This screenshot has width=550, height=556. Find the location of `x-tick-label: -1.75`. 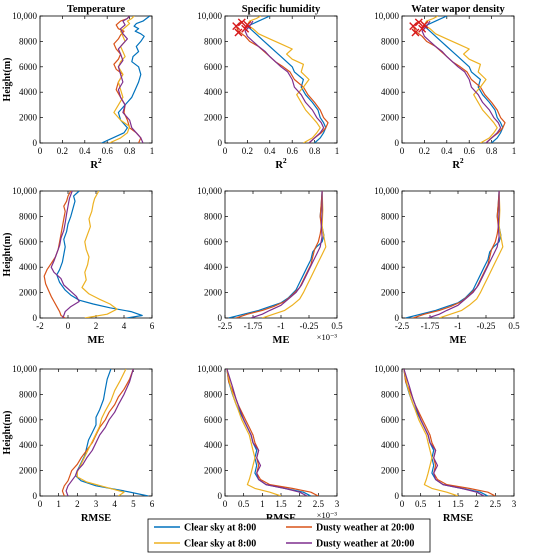

x-tick-label: -1.75 is located at coordinates (430, 326).